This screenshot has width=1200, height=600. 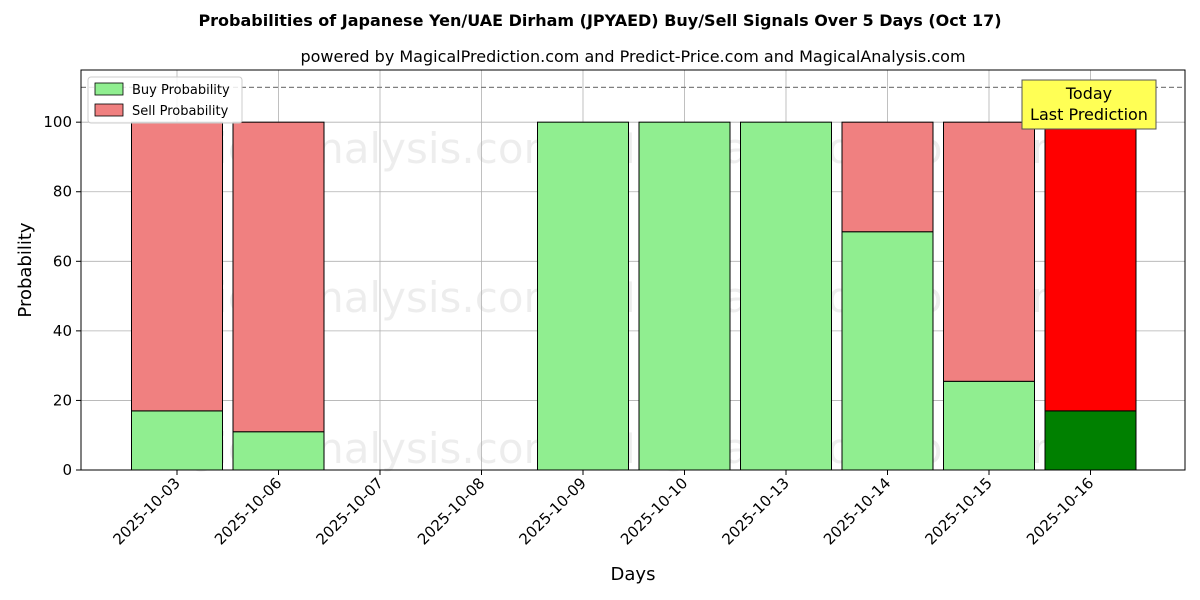 What do you see at coordinates (181, 90) in the screenshot?
I see `legend-label-buy: Buy Probability` at bounding box center [181, 90].